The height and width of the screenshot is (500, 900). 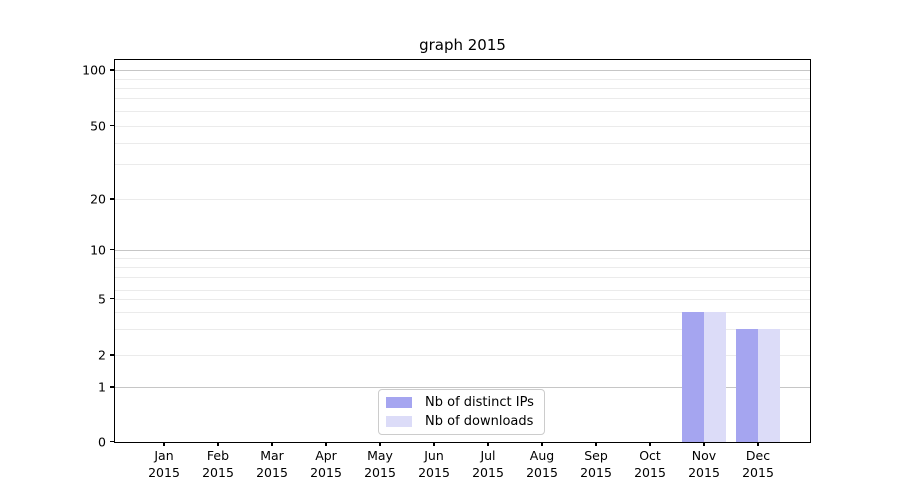 I want to click on bar-downloads-nov-2015, so click(x=715, y=376).